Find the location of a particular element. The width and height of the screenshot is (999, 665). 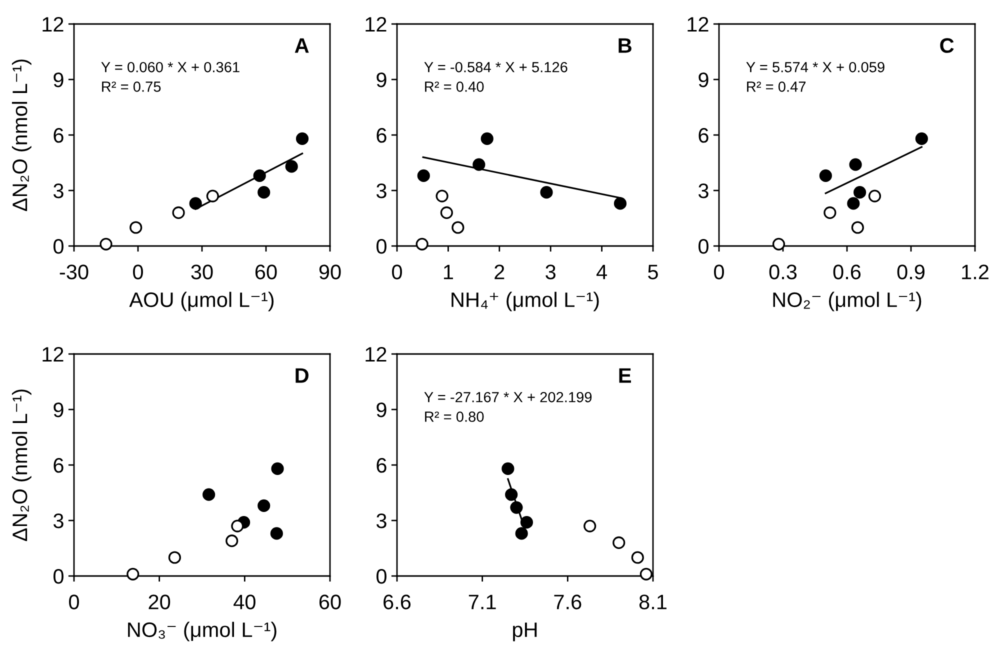

x-tick-label: 6.6 is located at coordinates (397, 602).